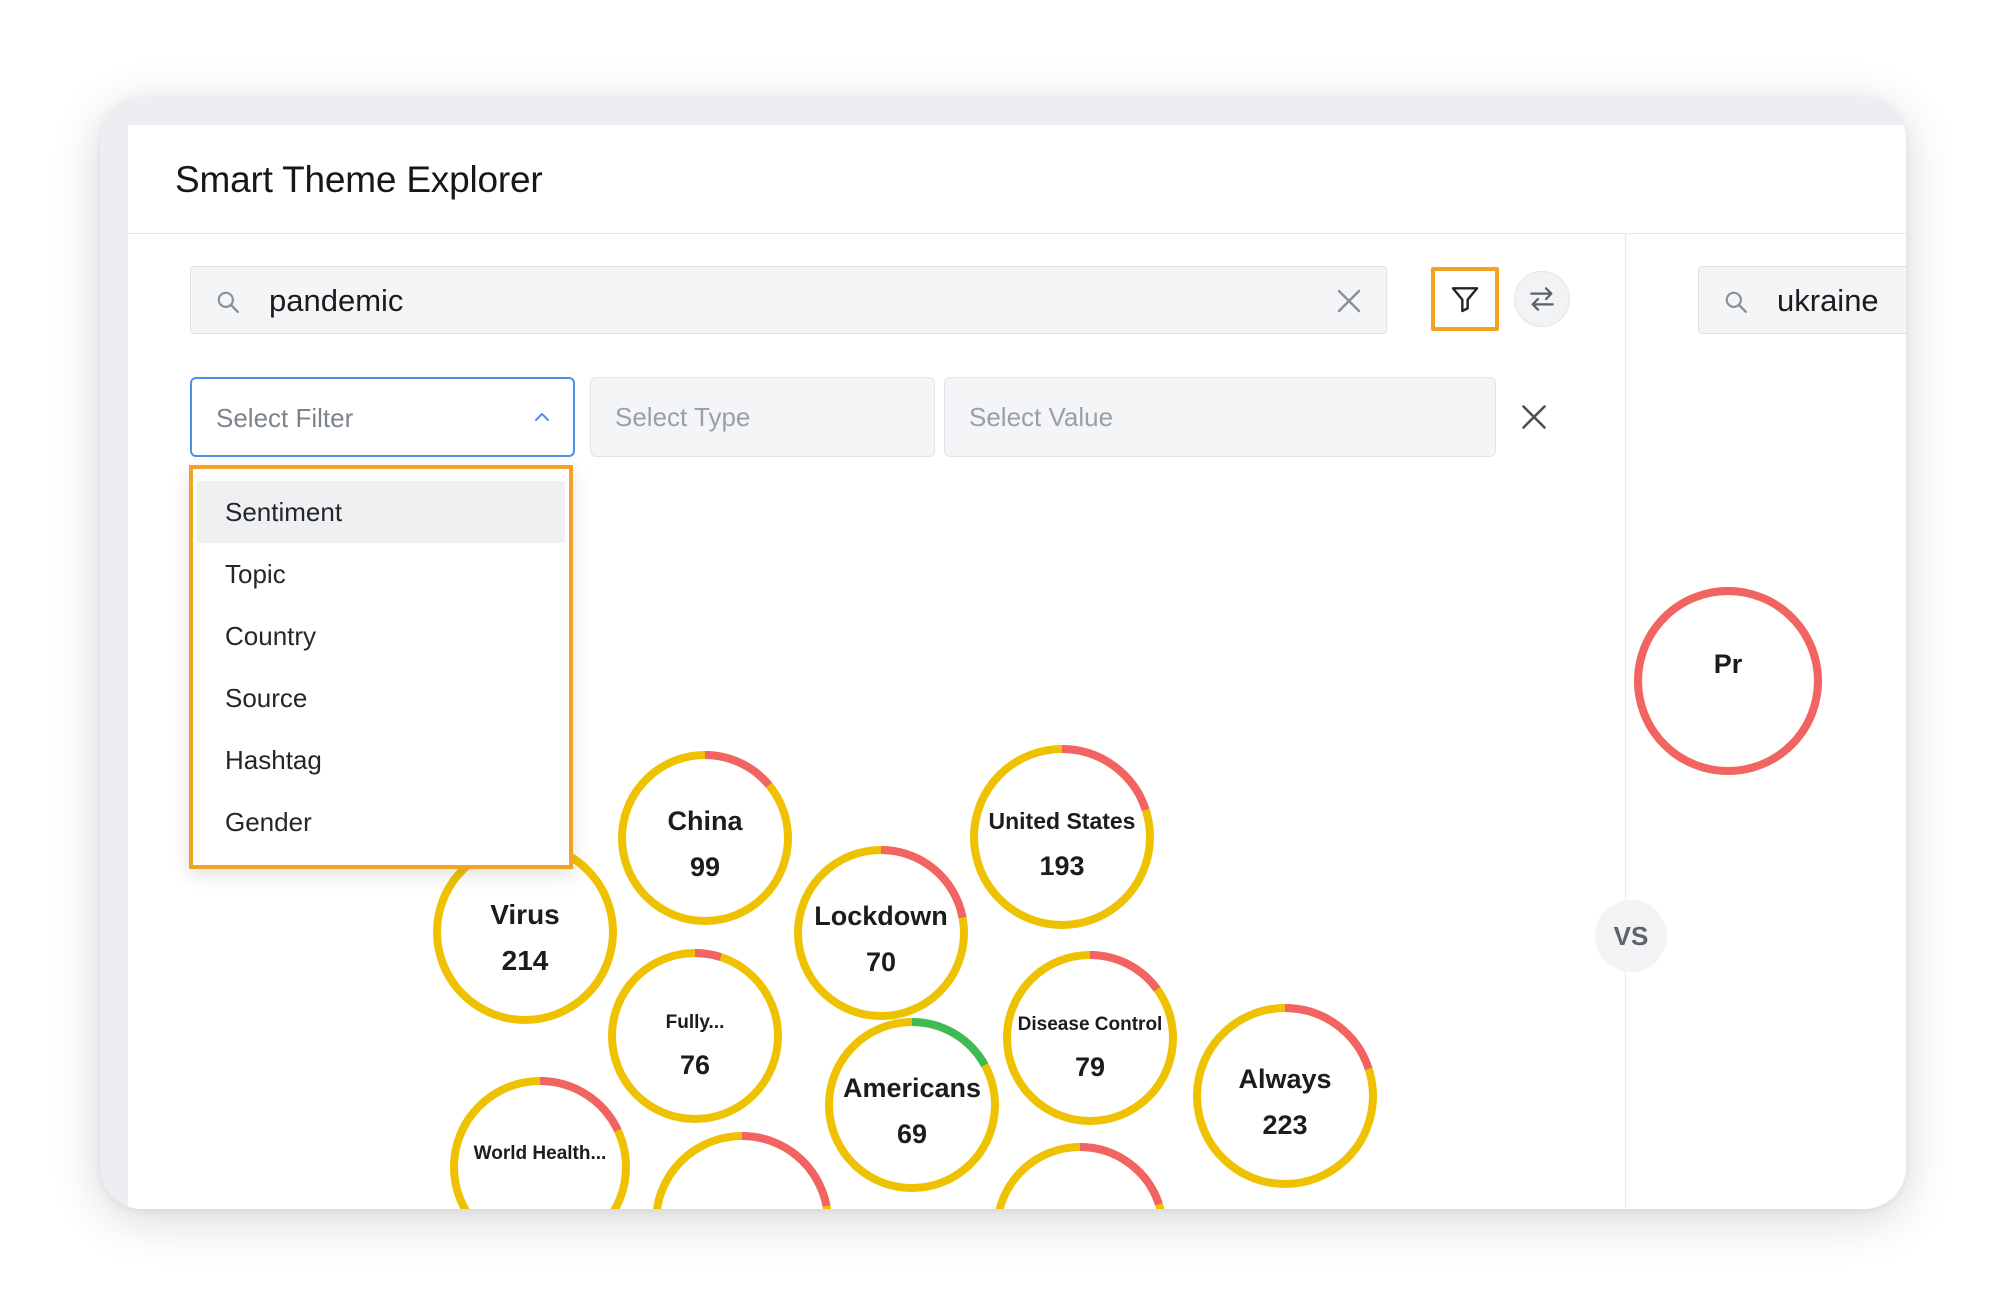 The image size is (1999, 1306). Describe the element at coordinates (881, 916) in the screenshot. I see `bubble-label: Lockdown` at that location.